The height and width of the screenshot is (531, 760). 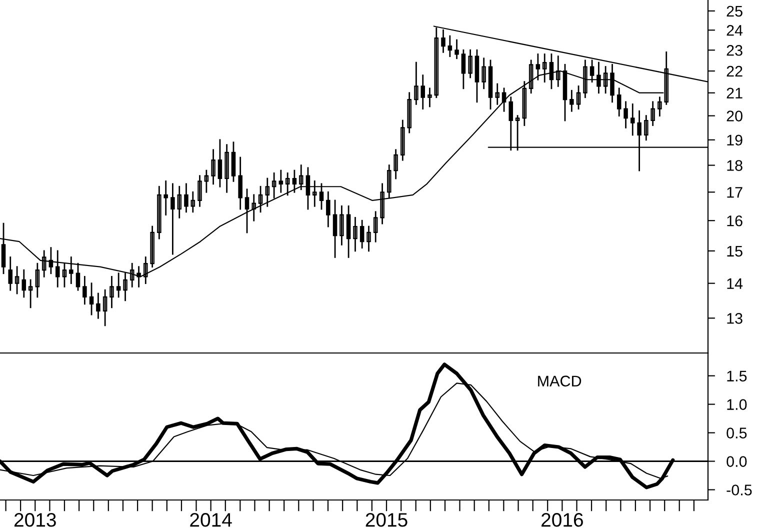 What do you see at coordinates (734, 50) in the screenshot?
I see `y-tick-label: 23` at bounding box center [734, 50].